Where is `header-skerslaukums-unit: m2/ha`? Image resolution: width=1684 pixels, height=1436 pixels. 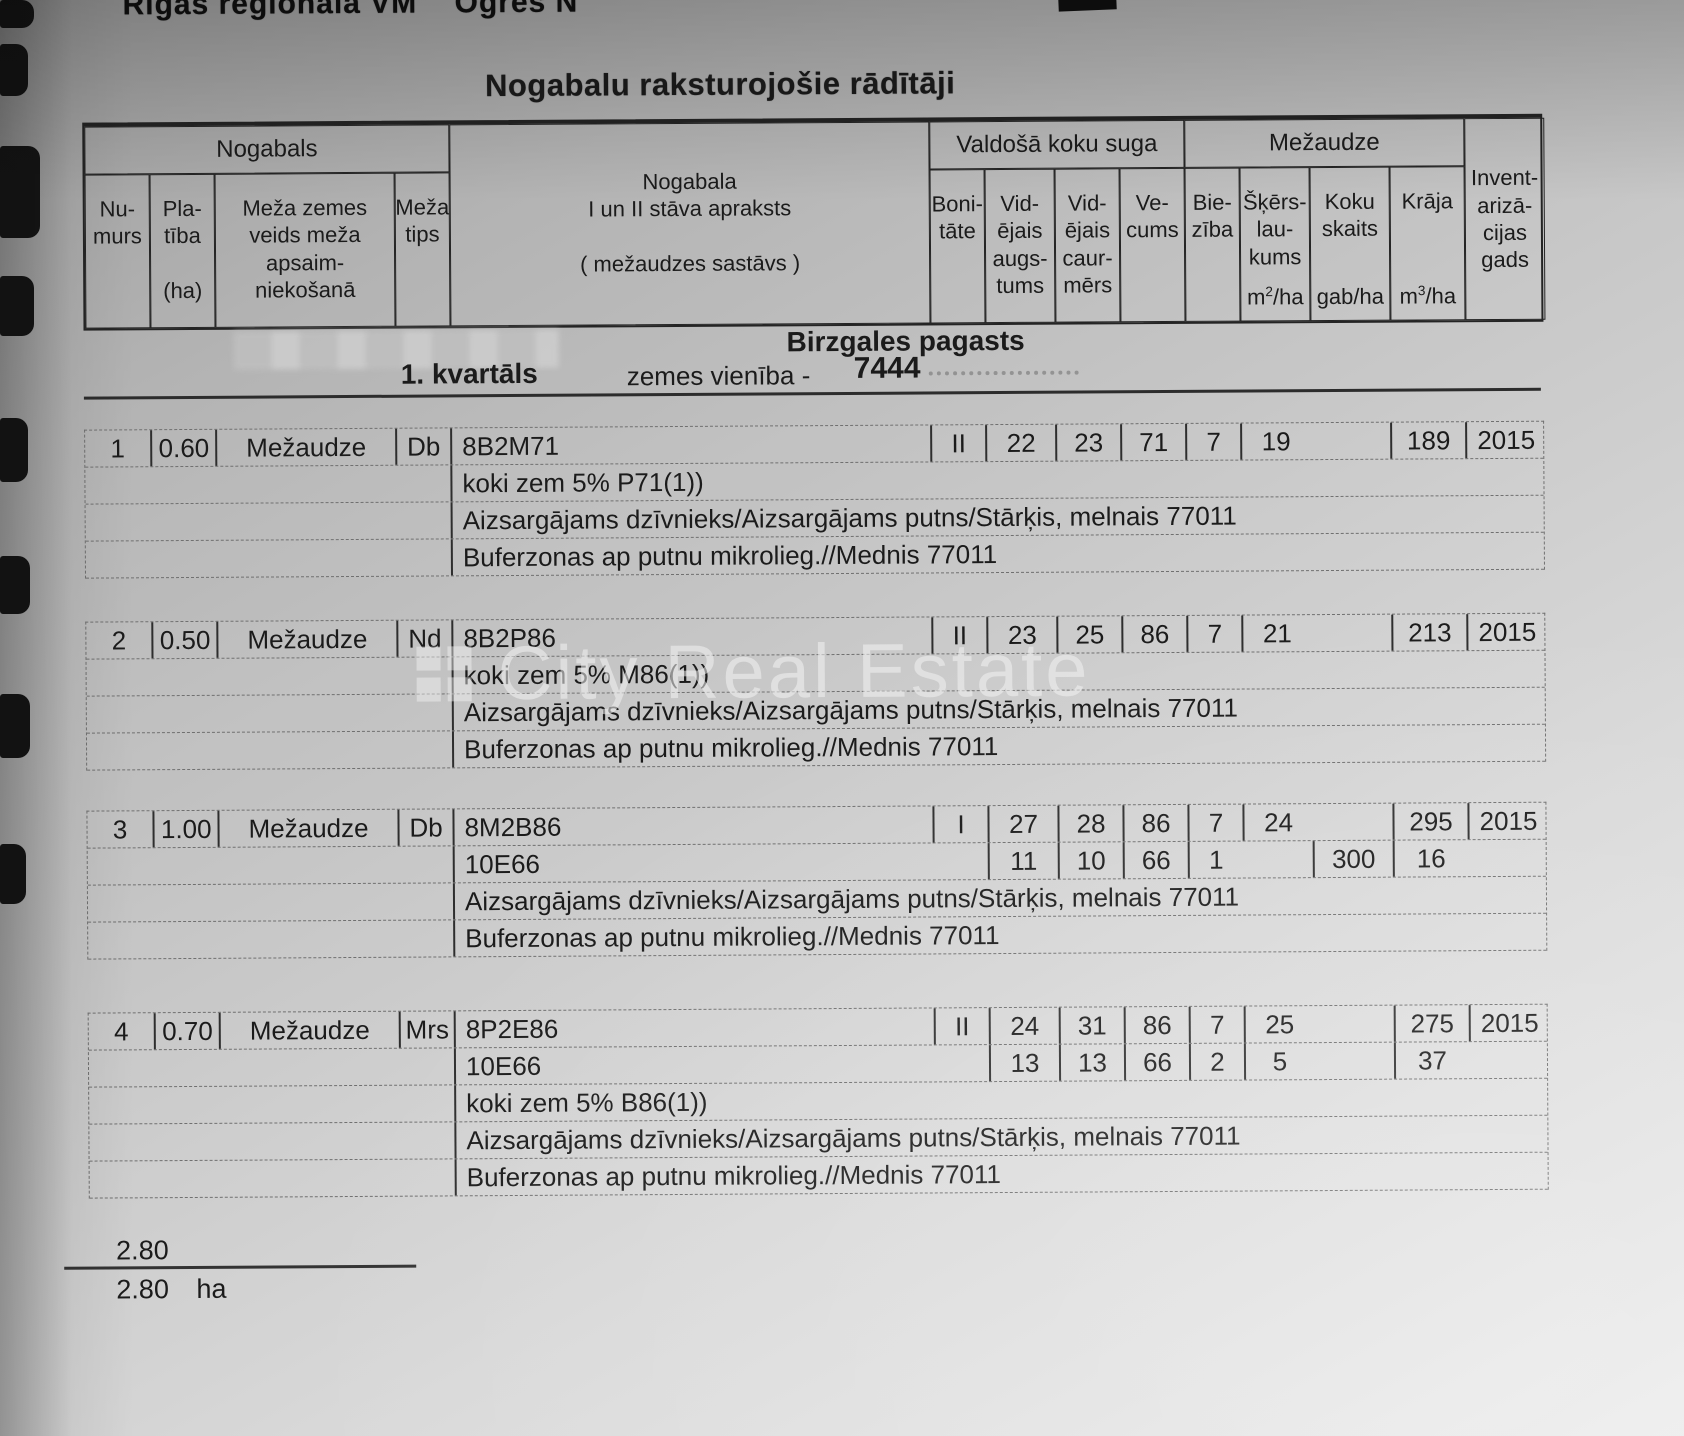 header-skerslaukums-unit: m2/ha is located at coordinates (1275, 296).